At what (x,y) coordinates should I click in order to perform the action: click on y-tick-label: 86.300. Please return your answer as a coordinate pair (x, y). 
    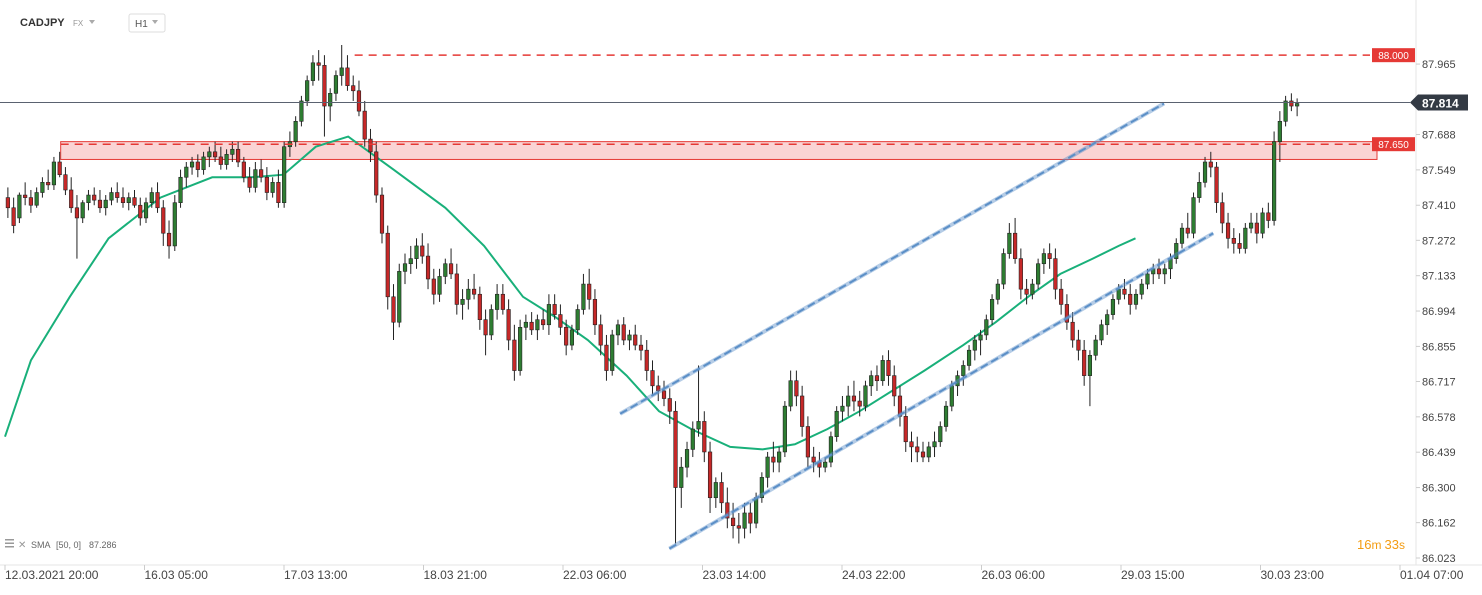
    Looking at the image, I should click on (1439, 489).